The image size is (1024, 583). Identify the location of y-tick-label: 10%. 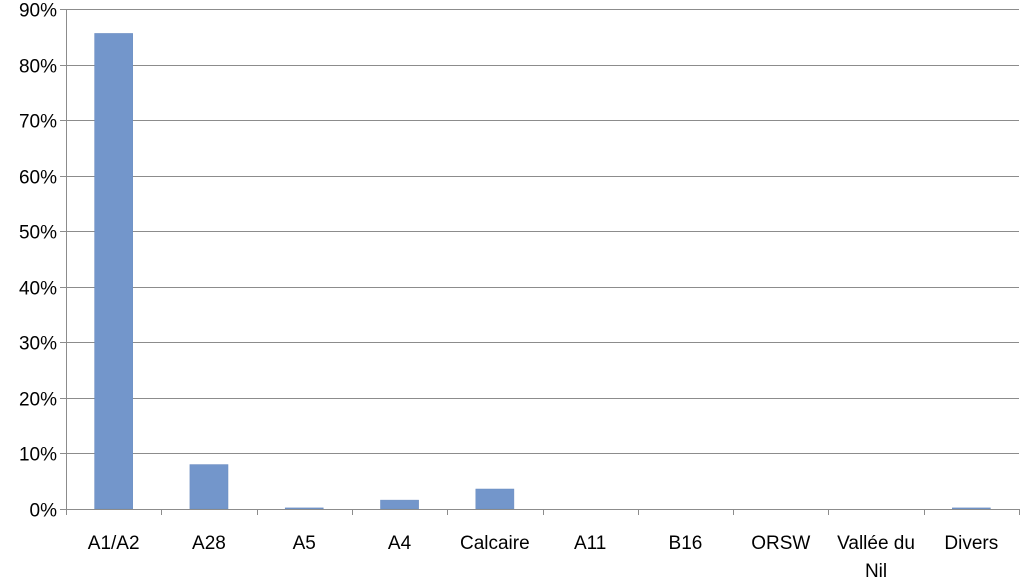
(38, 455).